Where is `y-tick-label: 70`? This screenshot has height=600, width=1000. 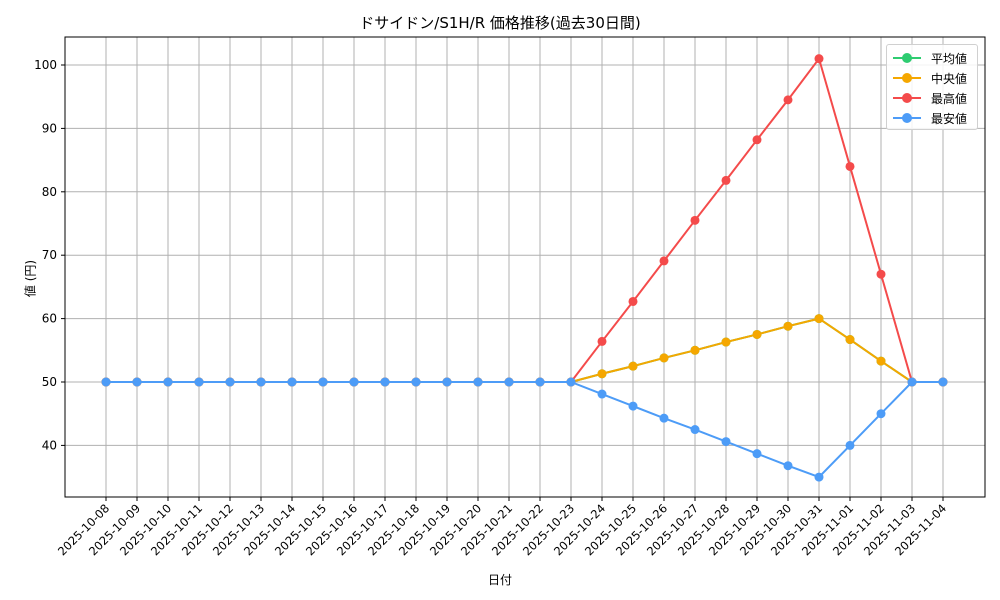 y-tick-label: 70 is located at coordinates (49, 255).